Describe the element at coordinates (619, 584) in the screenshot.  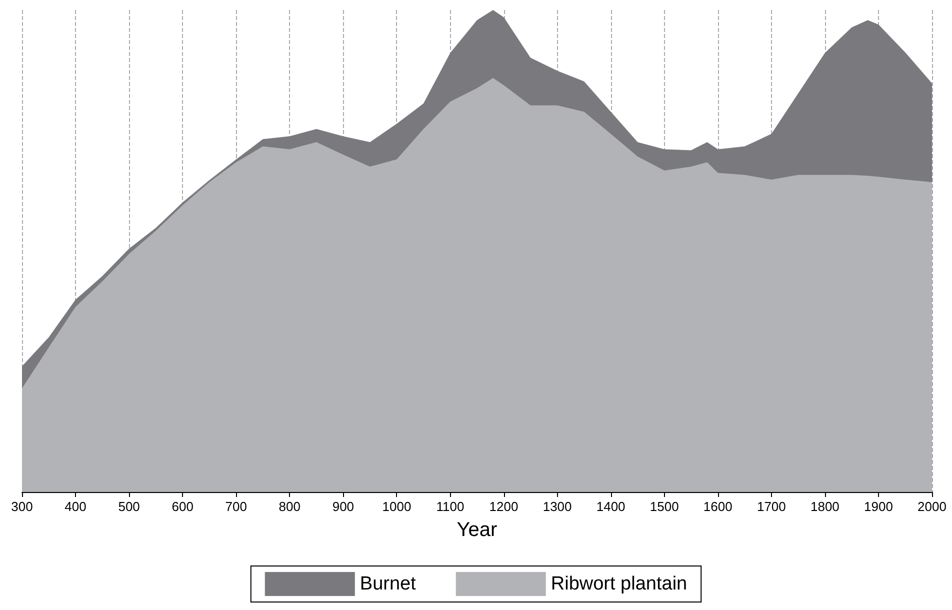
I see `legend-label: Ribwort plantain` at that location.